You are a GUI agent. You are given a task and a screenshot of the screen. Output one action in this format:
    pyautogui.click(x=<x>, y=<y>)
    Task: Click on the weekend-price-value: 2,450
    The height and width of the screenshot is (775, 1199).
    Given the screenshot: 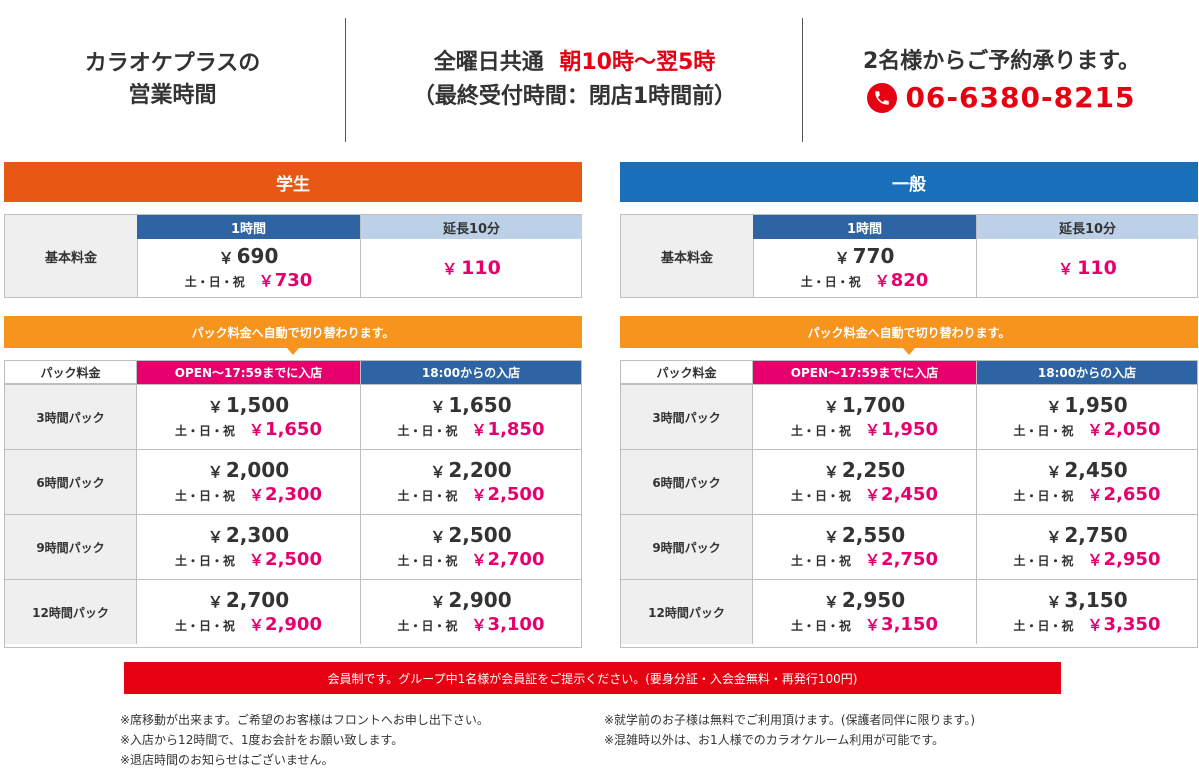 What is the action you would take?
    pyautogui.click(x=909, y=494)
    